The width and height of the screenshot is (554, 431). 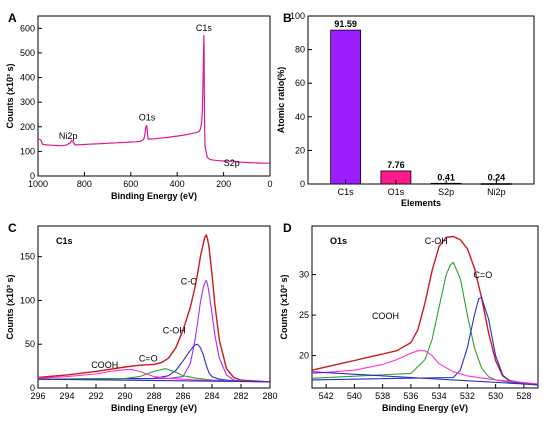 What do you see at coordinates (269, 396) in the screenshot?
I see `x-tick-label: 280` at bounding box center [269, 396].